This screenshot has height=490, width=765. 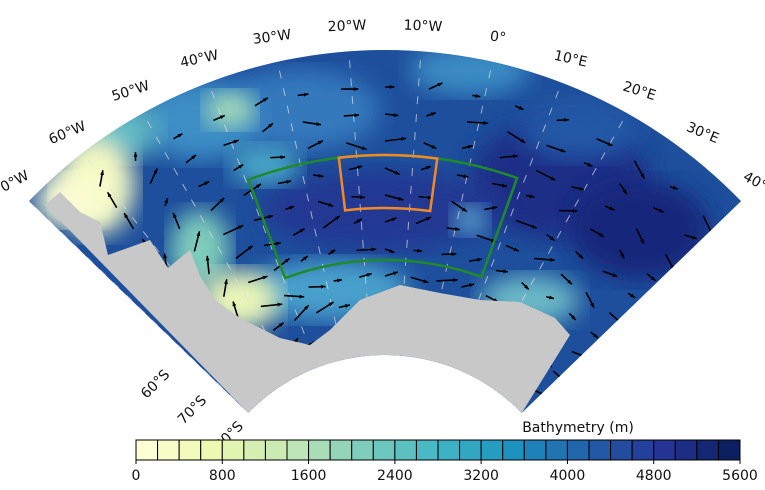 I want to click on longitude-label: 40°W, so click(x=199, y=59).